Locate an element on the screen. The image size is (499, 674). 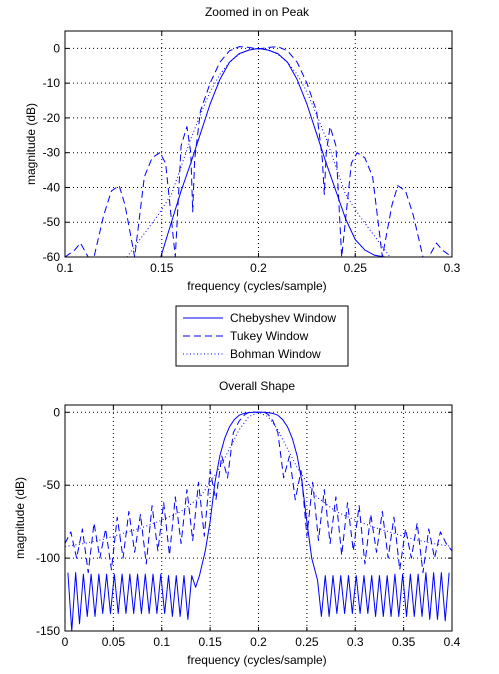
overall-x-tick-label: 0 is located at coordinates (65, 642).